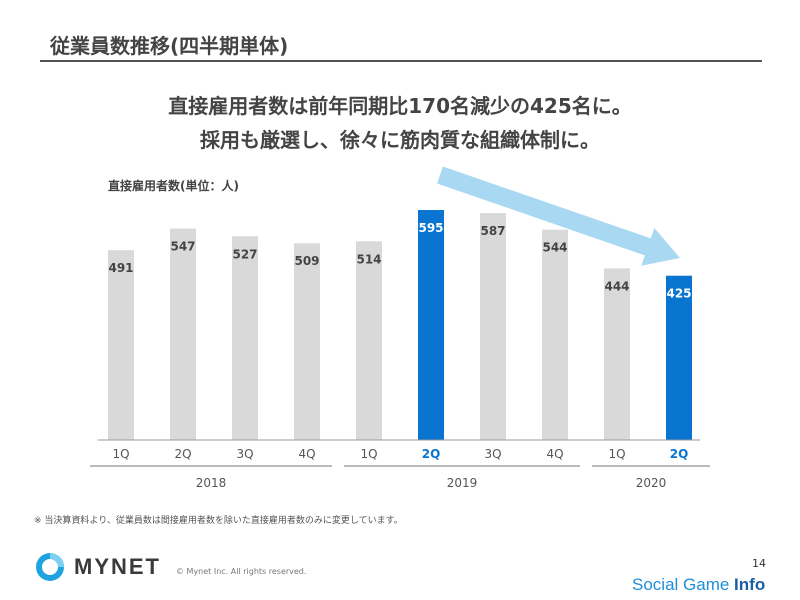 This screenshot has height=600, width=800. What do you see at coordinates (169, 46) in the screenshot?
I see `page-title: 従業員数推移(四半期単体)` at bounding box center [169, 46].